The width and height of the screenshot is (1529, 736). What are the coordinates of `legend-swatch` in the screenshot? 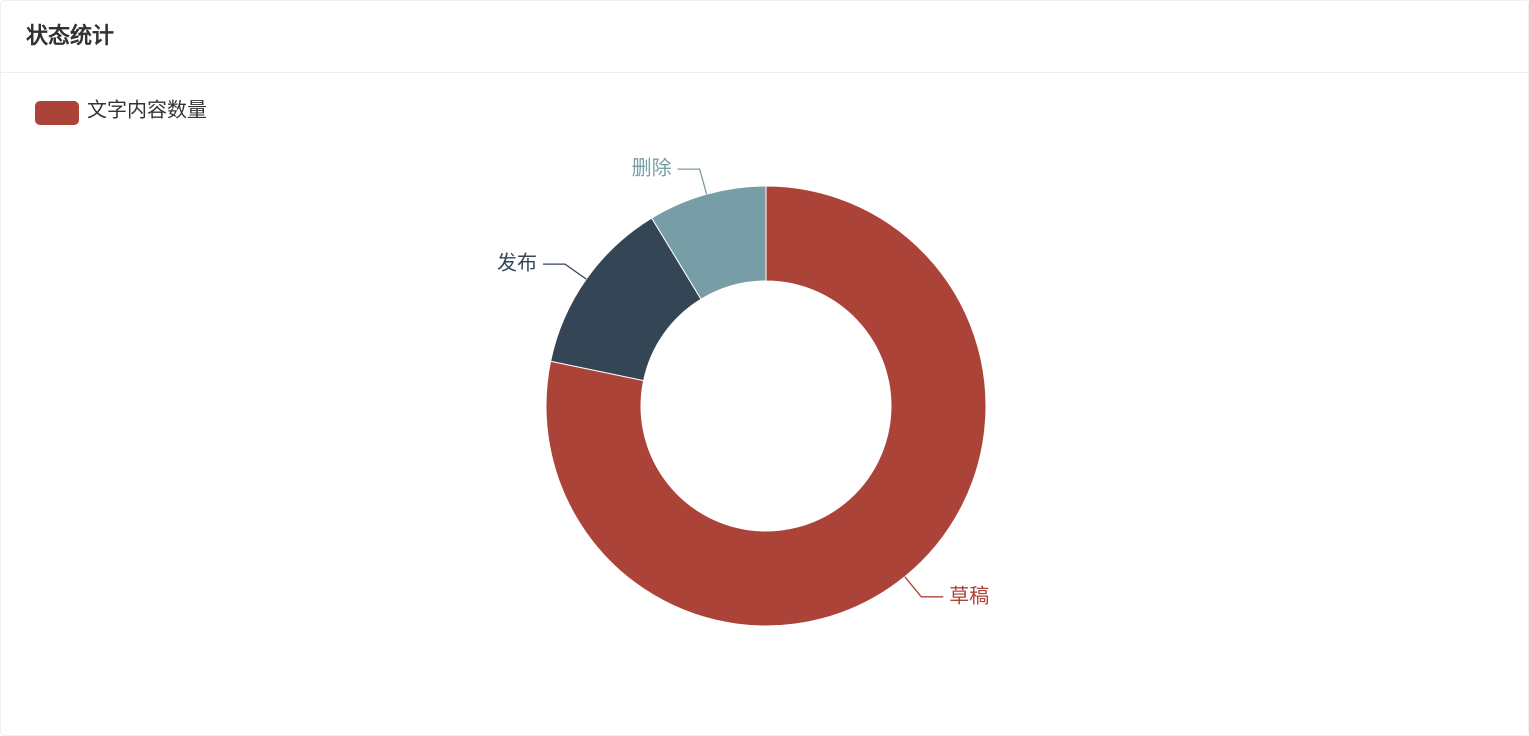 It's located at (57, 113).